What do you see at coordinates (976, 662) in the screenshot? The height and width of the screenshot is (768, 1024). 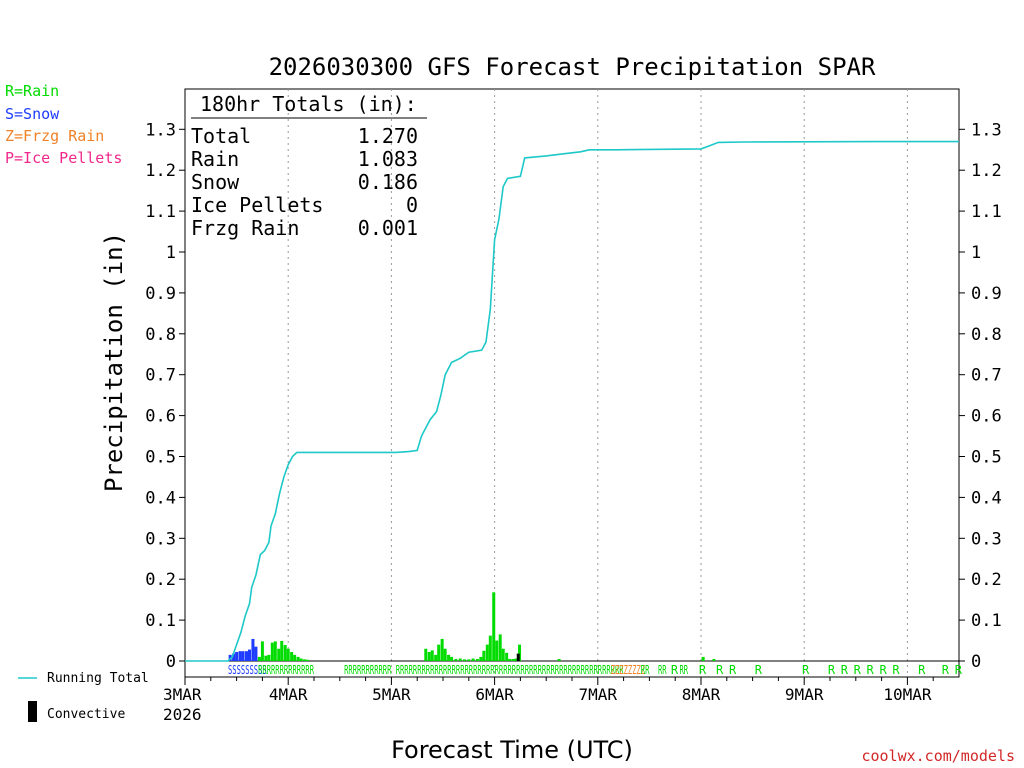 I see `y-tick-label-right: 0` at bounding box center [976, 662].